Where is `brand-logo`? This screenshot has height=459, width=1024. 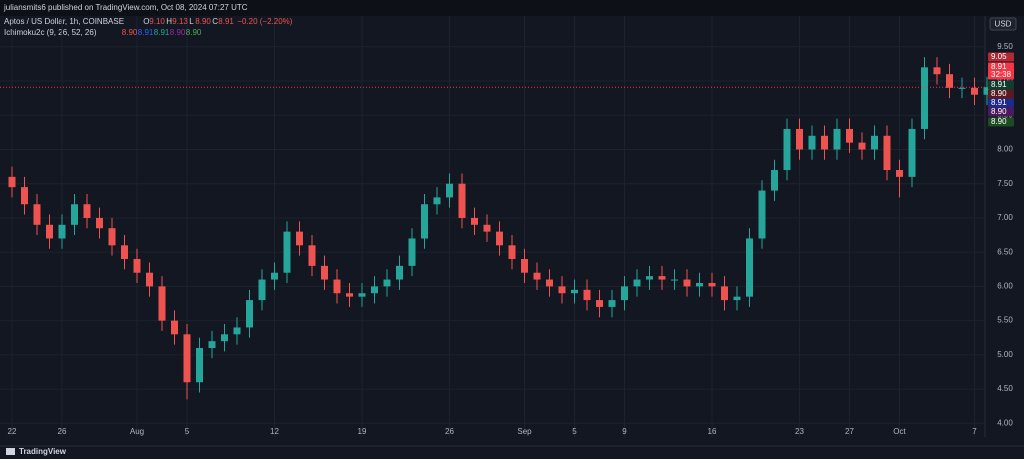 brand-logo is located at coordinates (10, 451).